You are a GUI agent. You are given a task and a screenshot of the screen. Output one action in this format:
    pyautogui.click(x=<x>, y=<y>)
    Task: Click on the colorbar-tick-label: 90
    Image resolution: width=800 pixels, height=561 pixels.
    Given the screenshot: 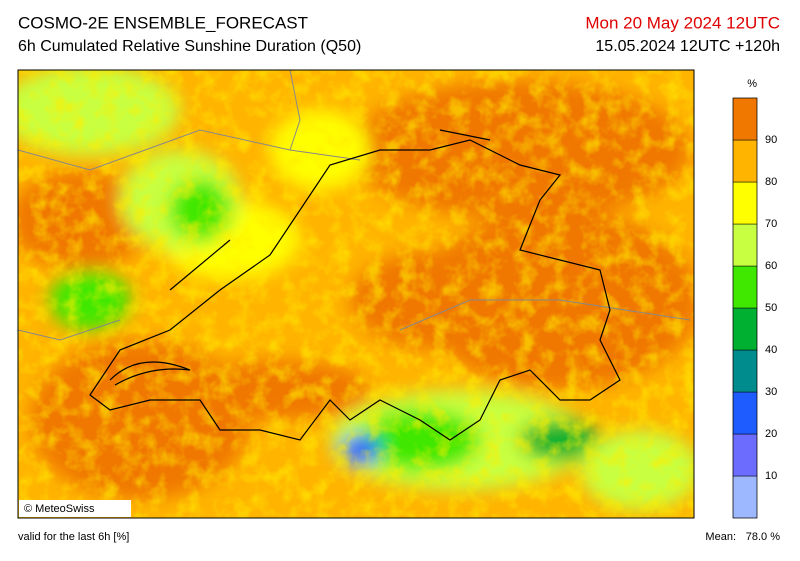 What is the action you would take?
    pyautogui.click(x=771, y=140)
    